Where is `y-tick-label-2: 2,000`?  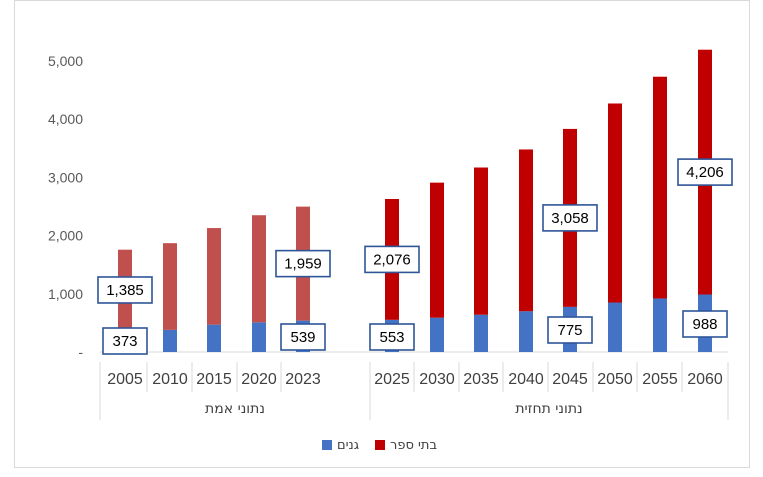
y-tick-label-2: 2,000 is located at coordinates (65, 236).